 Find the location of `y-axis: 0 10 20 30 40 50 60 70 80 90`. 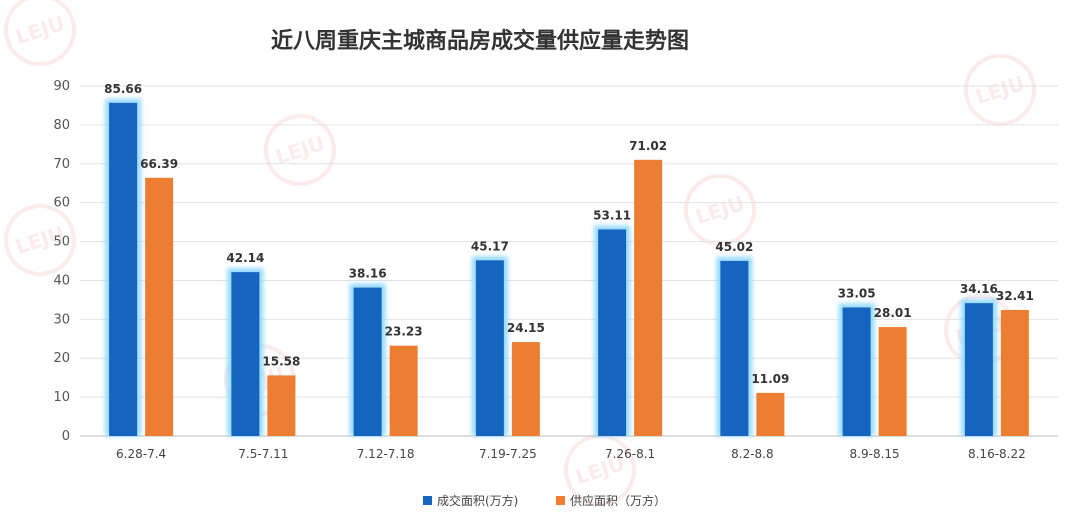

y-axis: 0 10 20 30 40 50 60 70 80 90 is located at coordinates (61, 261).